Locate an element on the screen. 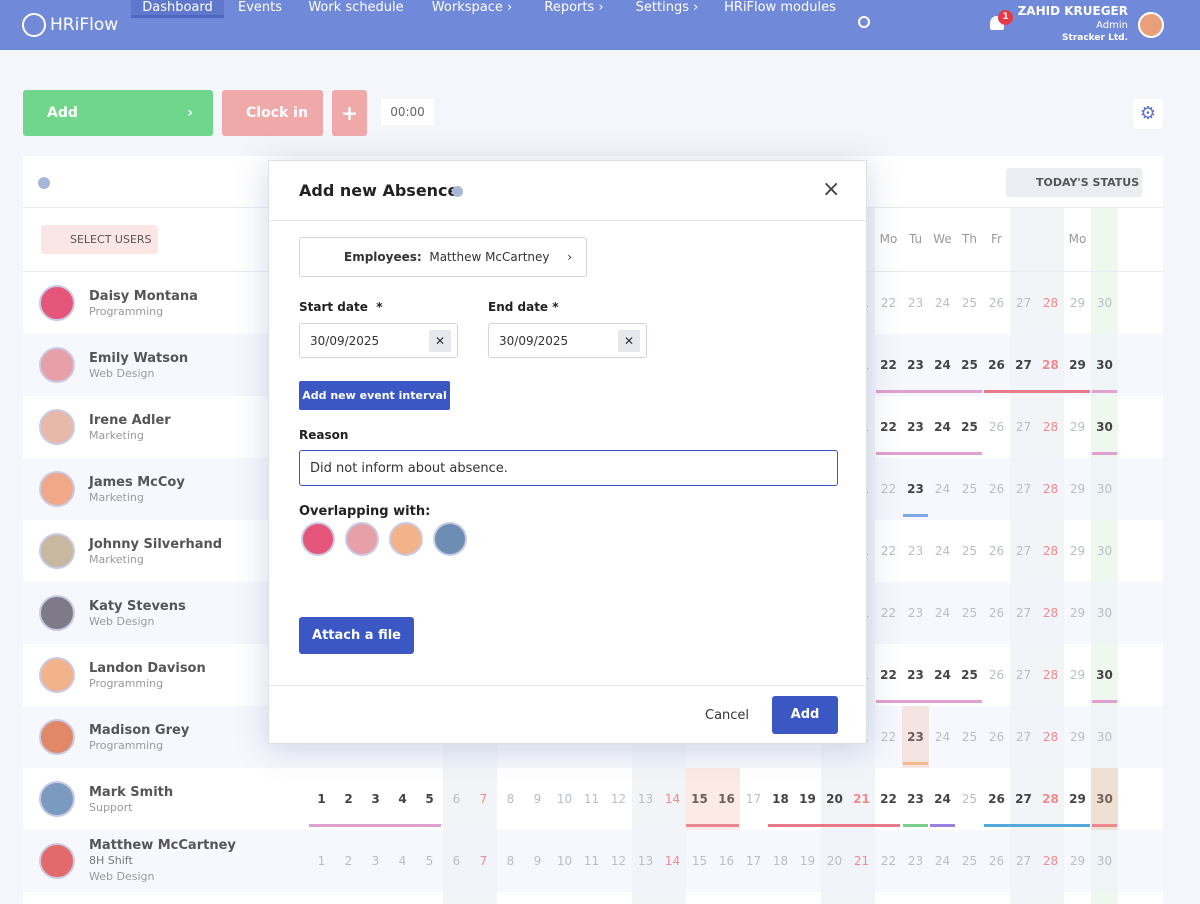 This screenshot has height=904, width=1200. reason-input: Did not inform about absence. is located at coordinates (568, 468).